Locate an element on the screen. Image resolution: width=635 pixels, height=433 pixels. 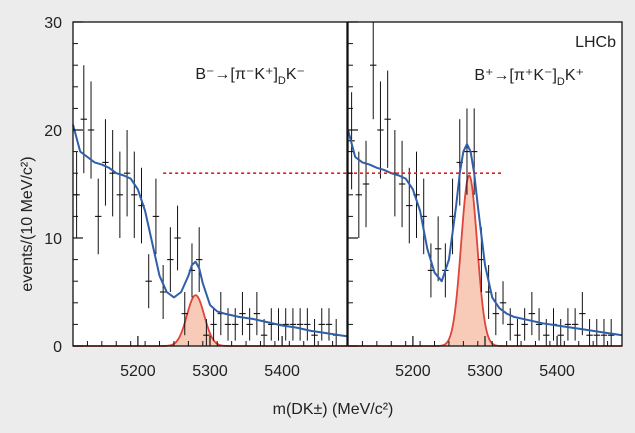
panel-title-tail: K⁺ is located at coordinates (574, 75).